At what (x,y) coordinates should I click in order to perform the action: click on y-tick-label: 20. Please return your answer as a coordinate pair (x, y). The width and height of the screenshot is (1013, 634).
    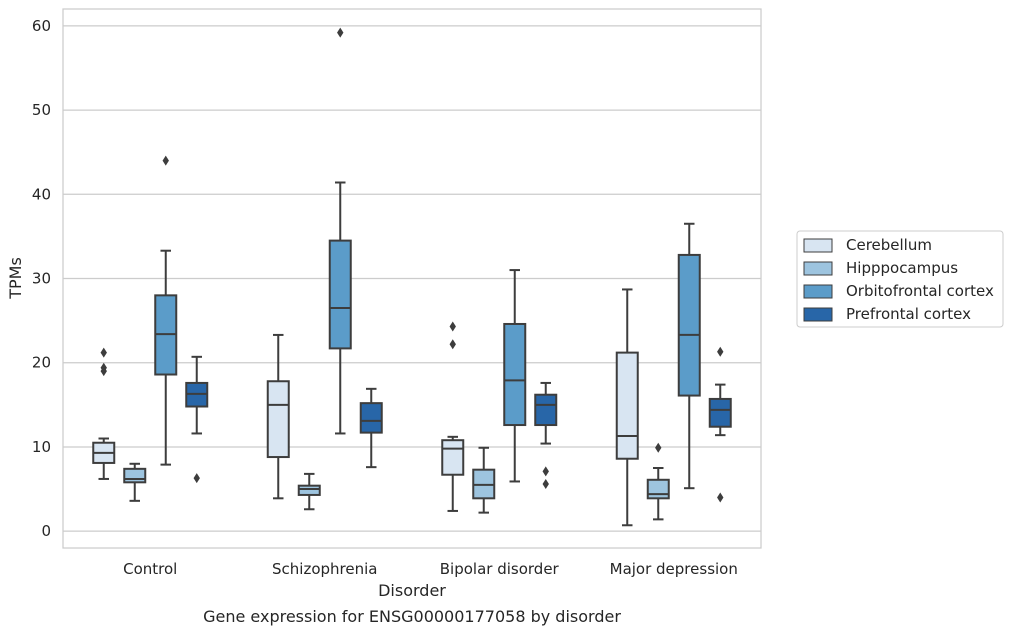
    Looking at the image, I should click on (41, 363).